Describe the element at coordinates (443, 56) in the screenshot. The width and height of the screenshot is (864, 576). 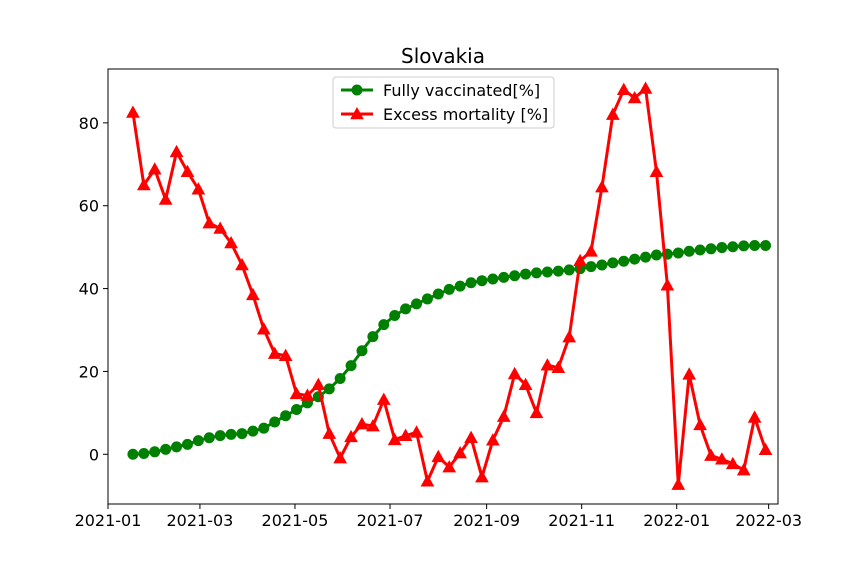
I see `chart-title: Slovakia` at that location.